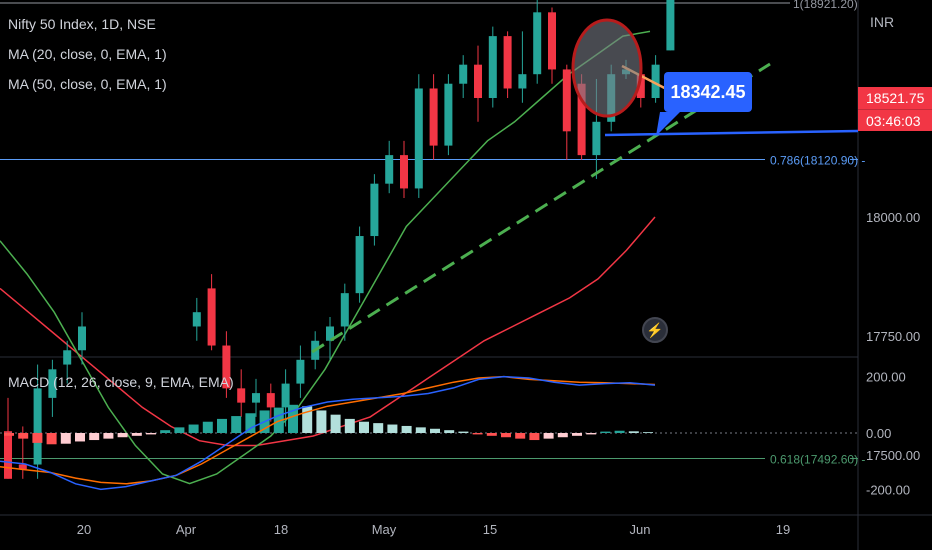 The image size is (932, 550). I want to click on bar-countdown-label: 03:46:03, so click(895, 120).